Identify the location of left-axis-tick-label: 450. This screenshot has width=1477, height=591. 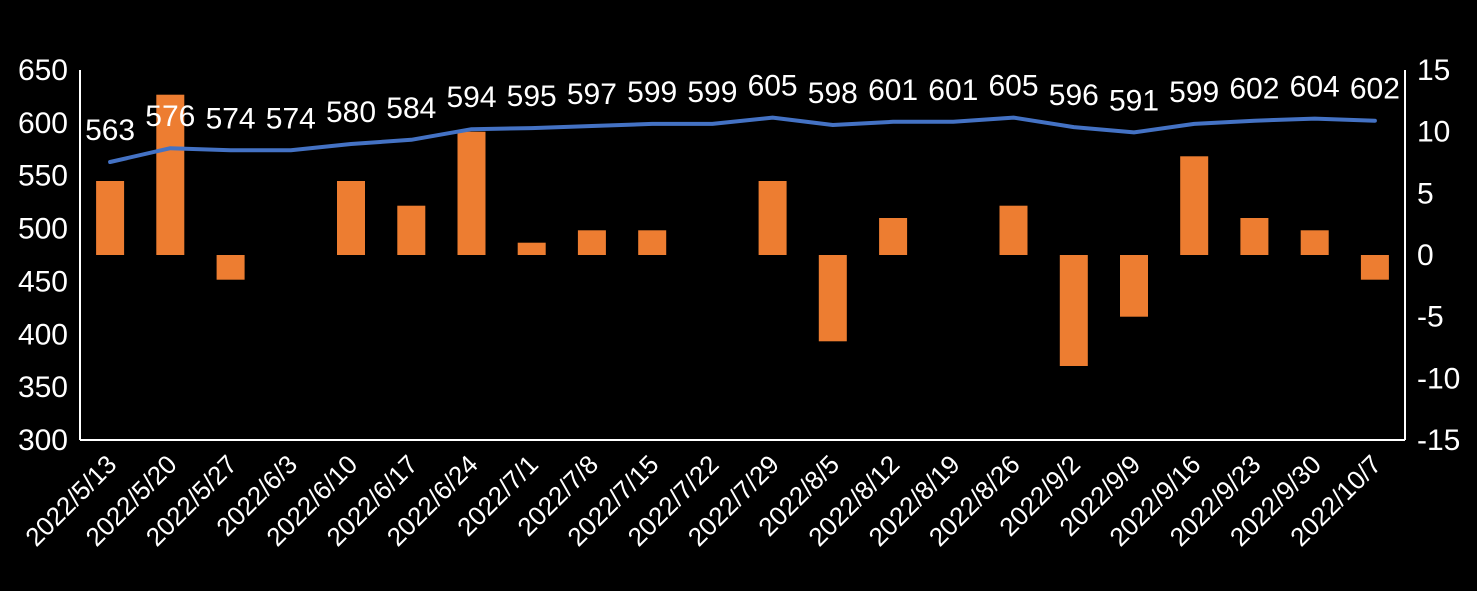
(43, 281).